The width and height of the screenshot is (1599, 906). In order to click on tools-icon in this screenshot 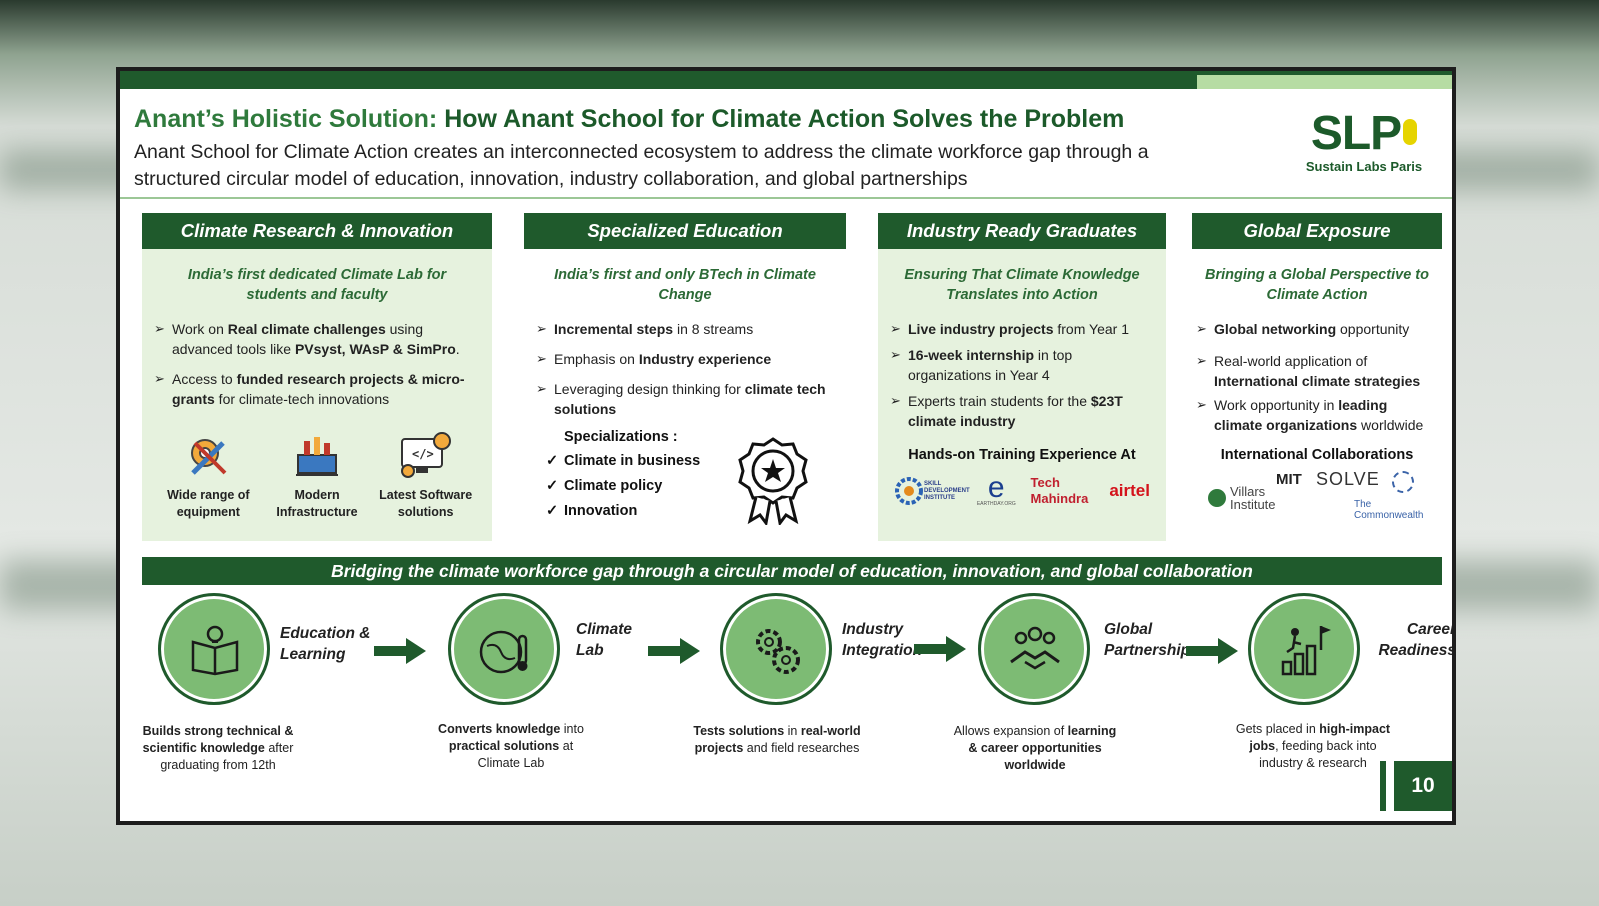, I will do `click(209, 457)`.